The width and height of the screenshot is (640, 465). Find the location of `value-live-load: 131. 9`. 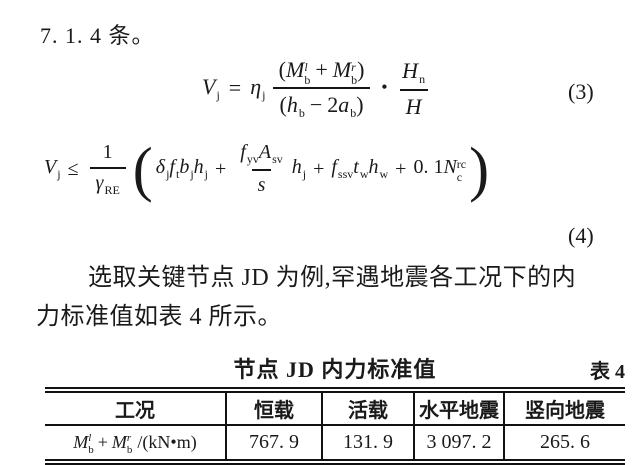

value-live-load: 131. 9 is located at coordinates (369, 442).